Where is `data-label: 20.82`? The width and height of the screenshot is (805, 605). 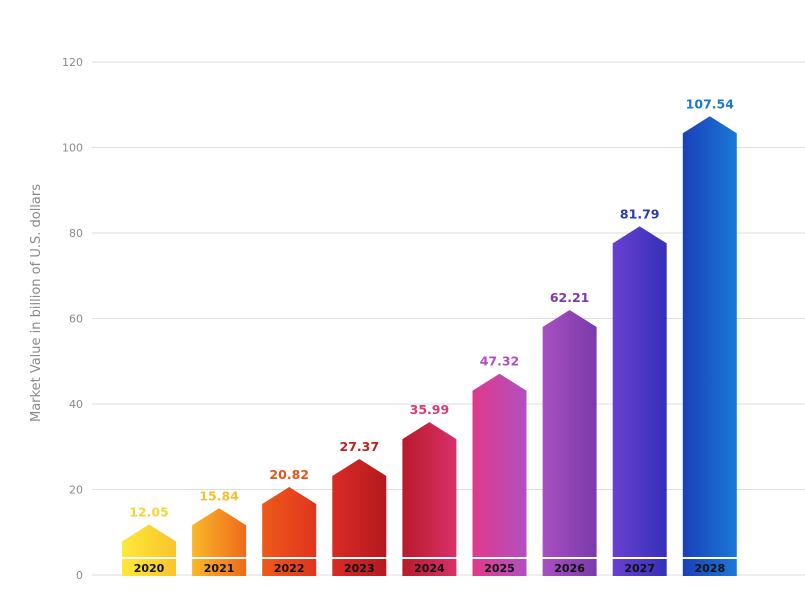 data-label: 20.82 is located at coordinates (289, 474).